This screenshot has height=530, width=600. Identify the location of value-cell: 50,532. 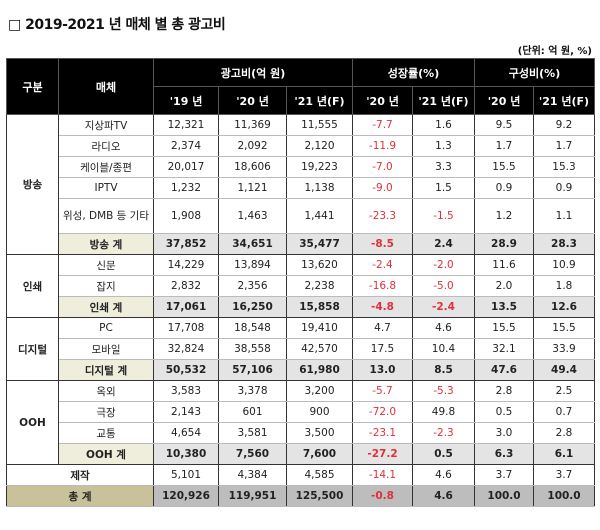
(186, 370).